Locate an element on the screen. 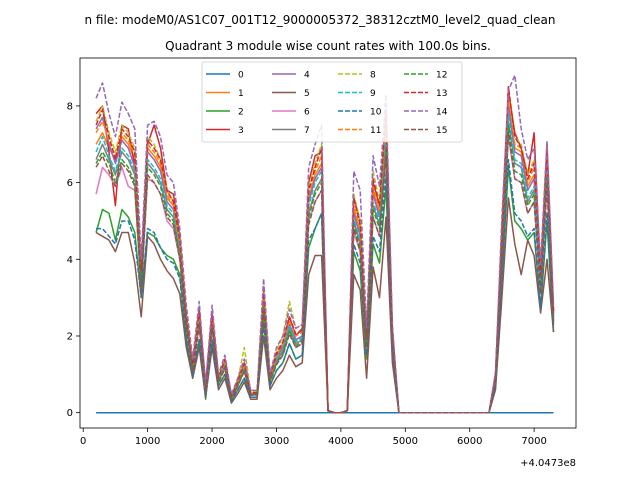 The width and height of the screenshot is (640, 484). x-tick-label: 4000 is located at coordinates (340, 441).